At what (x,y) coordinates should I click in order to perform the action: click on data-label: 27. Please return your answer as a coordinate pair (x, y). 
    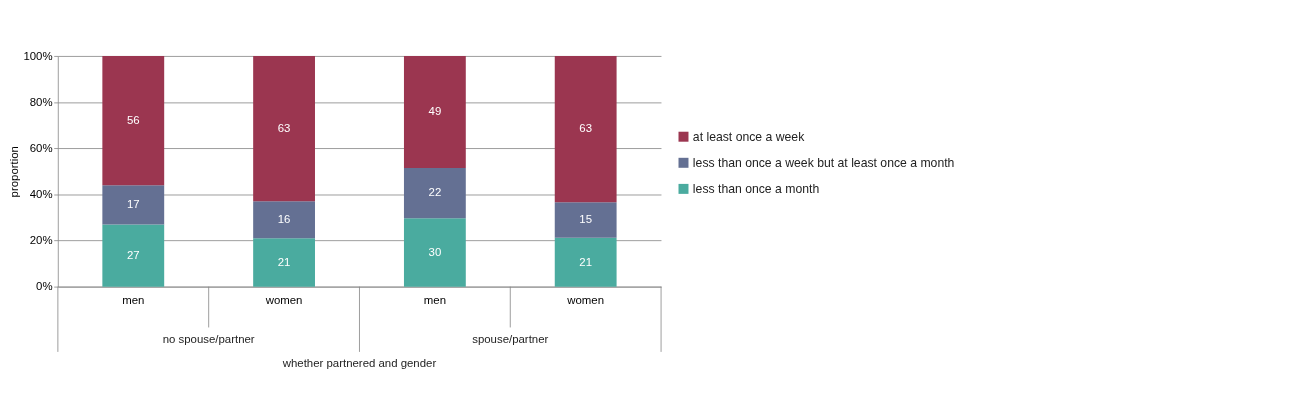
    Looking at the image, I should click on (133, 254).